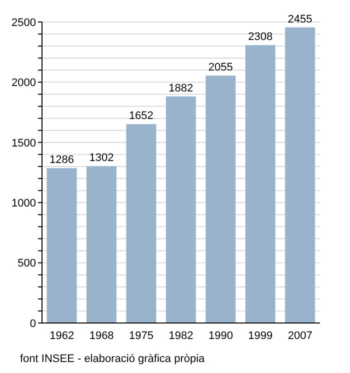 This screenshot has height=373, width=350. I want to click on y-tick-label: 1500, so click(24, 143).